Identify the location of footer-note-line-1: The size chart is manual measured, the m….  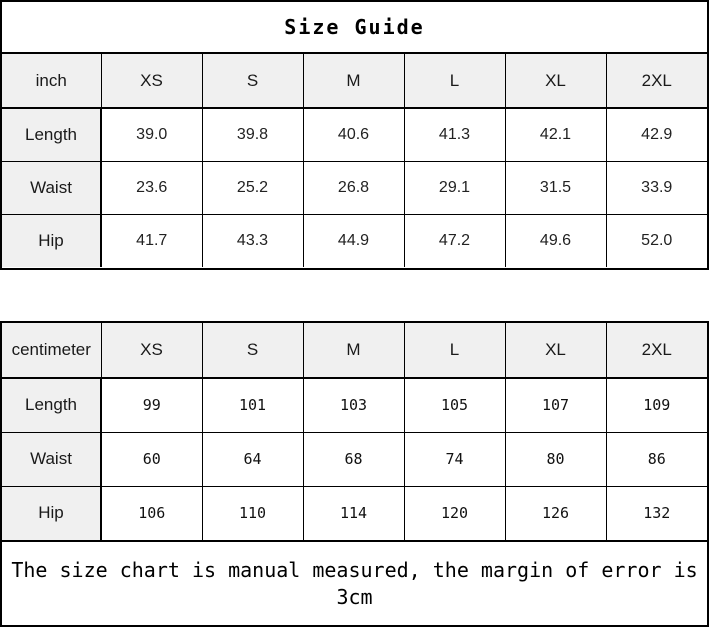
(354, 569).